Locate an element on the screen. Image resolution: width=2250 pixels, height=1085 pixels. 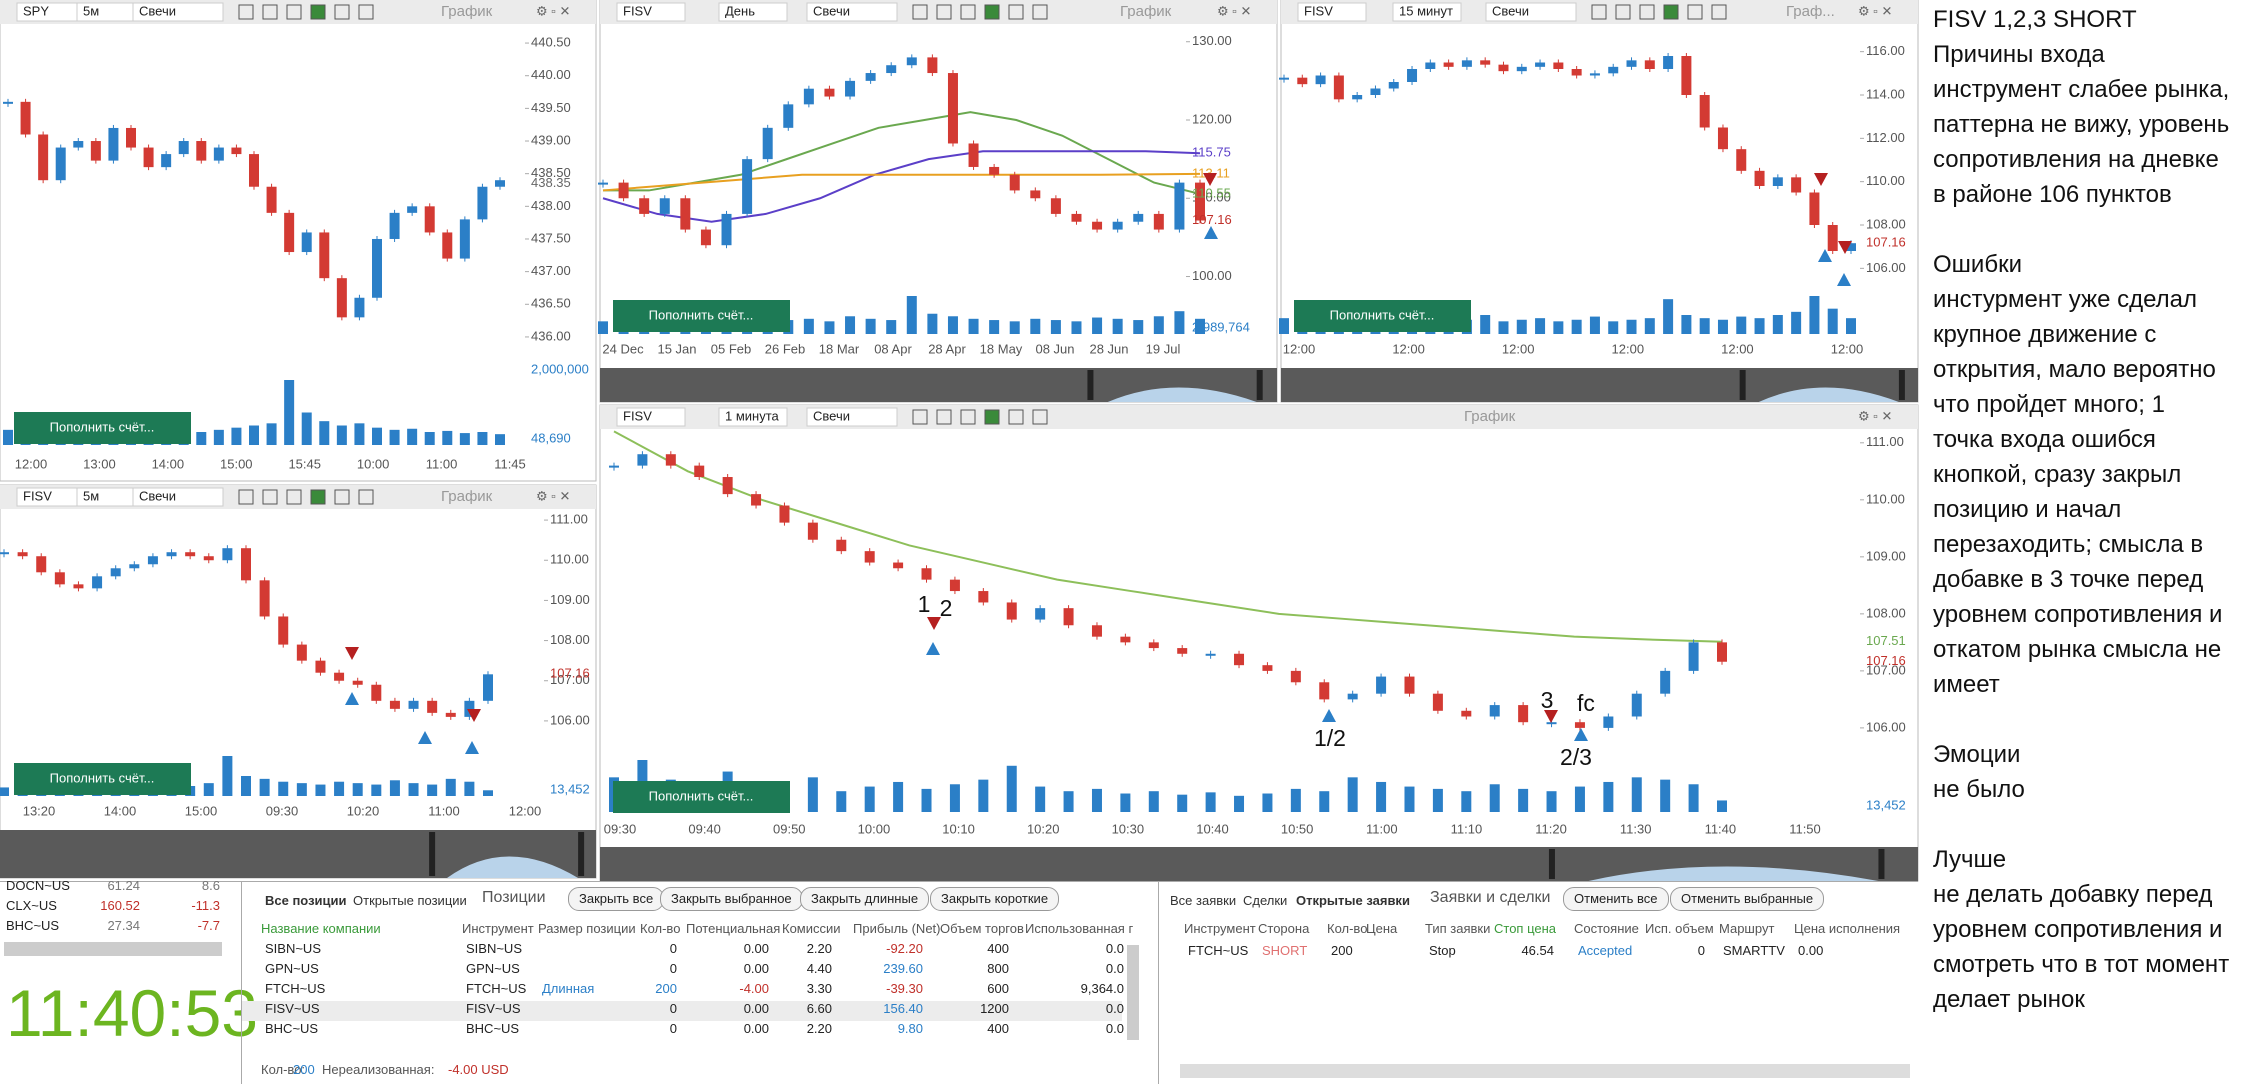
scroll-preview is located at coordinates (1733, 873).